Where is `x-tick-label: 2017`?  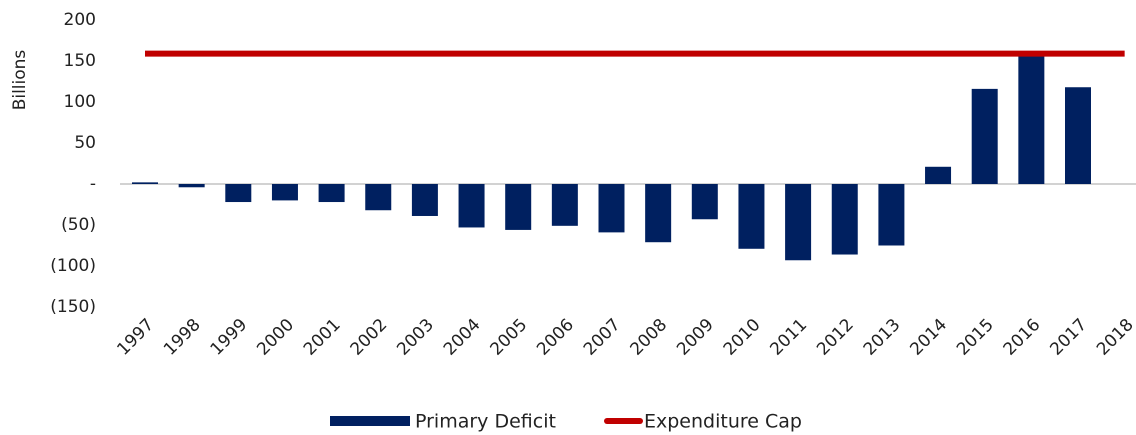 x-tick-label: 2017 is located at coordinates (1068, 337).